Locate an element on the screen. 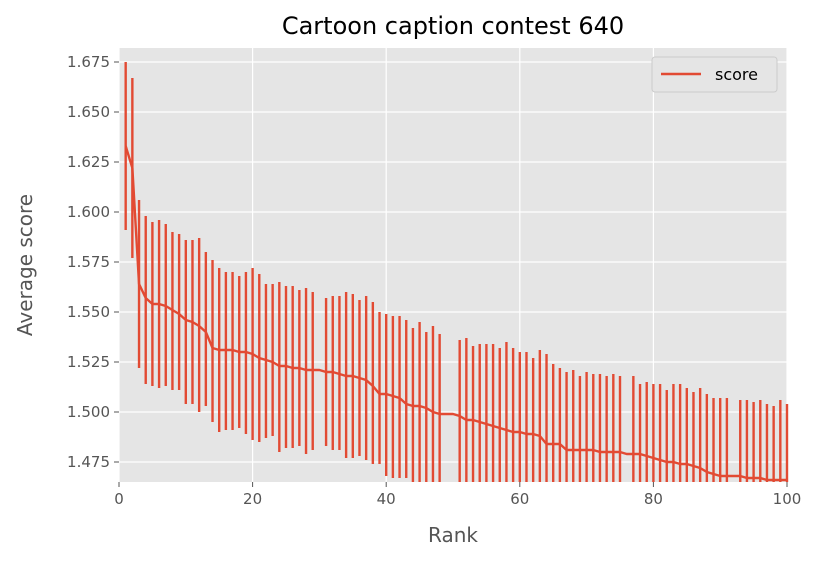 This screenshot has width=821, height=562. x-tick-label: 100 is located at coordinates (787, 499).